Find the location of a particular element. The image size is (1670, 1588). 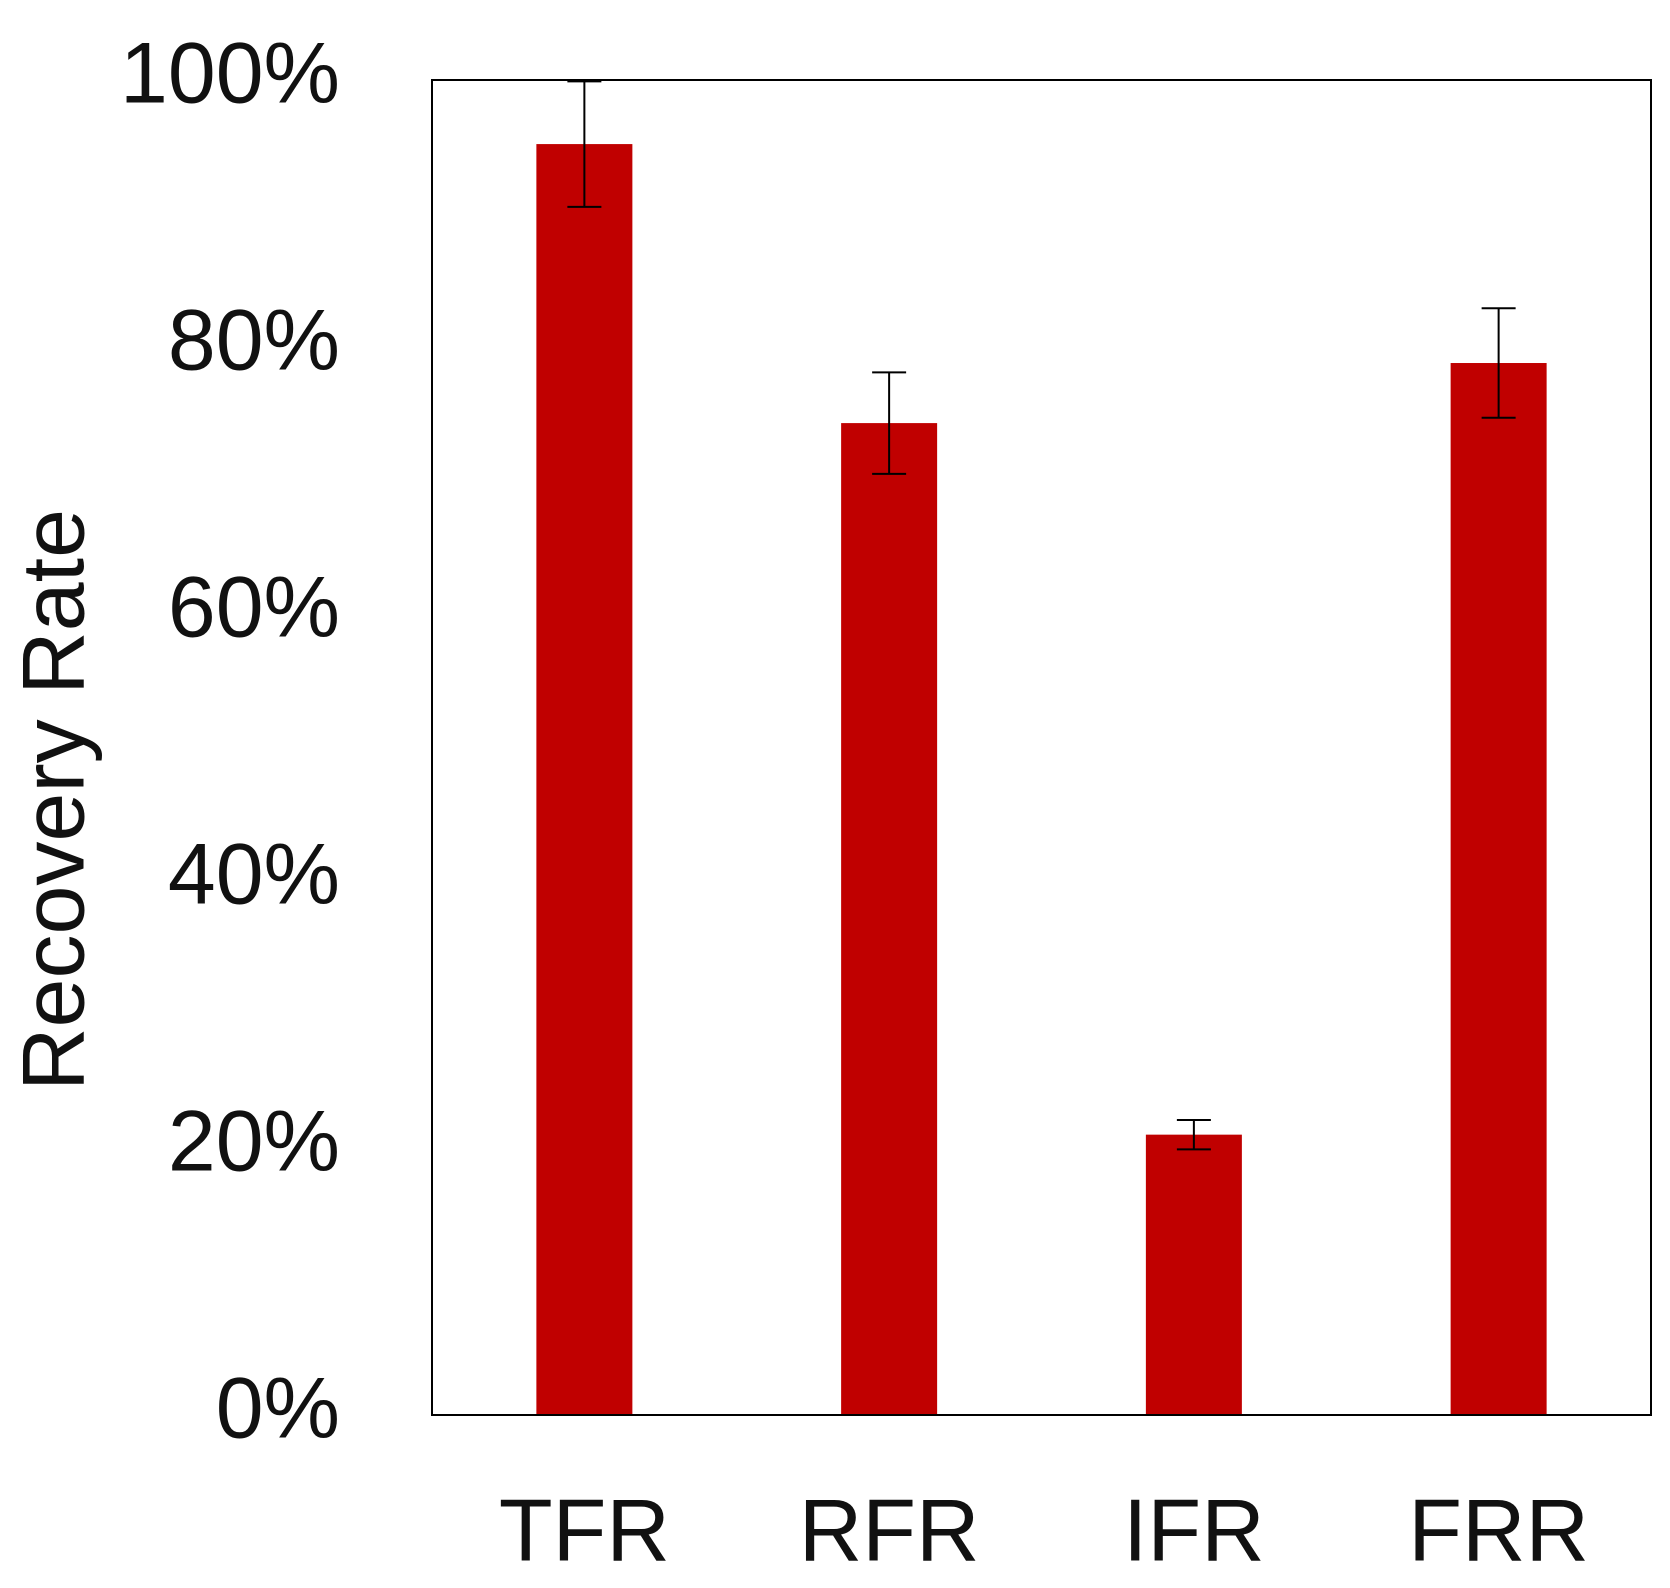

x-tick-label: RFR is located at coordinates (889, 1529).